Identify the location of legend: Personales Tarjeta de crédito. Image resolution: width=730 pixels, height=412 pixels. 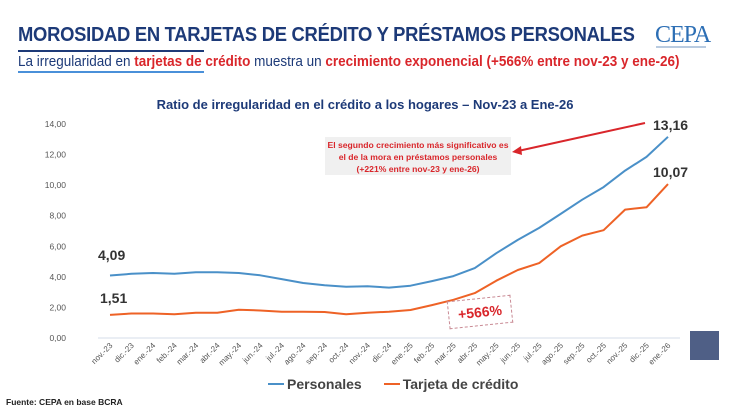
(393, 384).